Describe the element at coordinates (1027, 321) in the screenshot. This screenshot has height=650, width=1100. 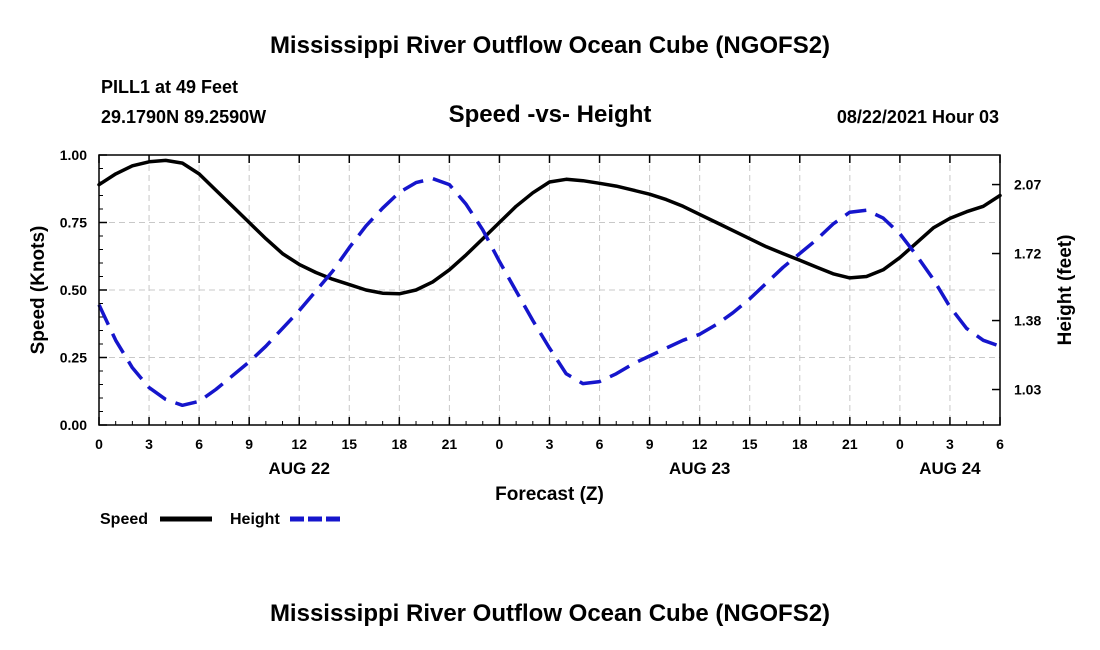
I see `y2-tick-label: 1.38` at that location.